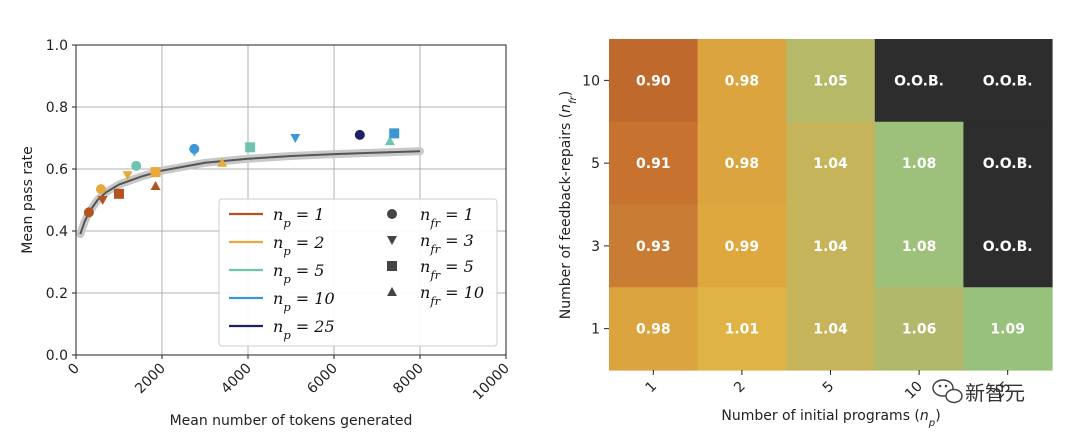  What do you see at coordinates (57, 356) in the screenshot?
I see `y-tick-label: 0.0` at bounding box center [57, 356].